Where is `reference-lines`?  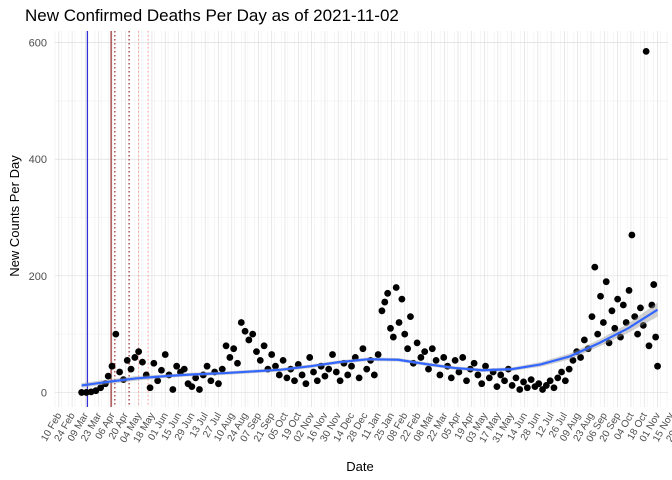 reference-lines is located at coordinates (117, 219).